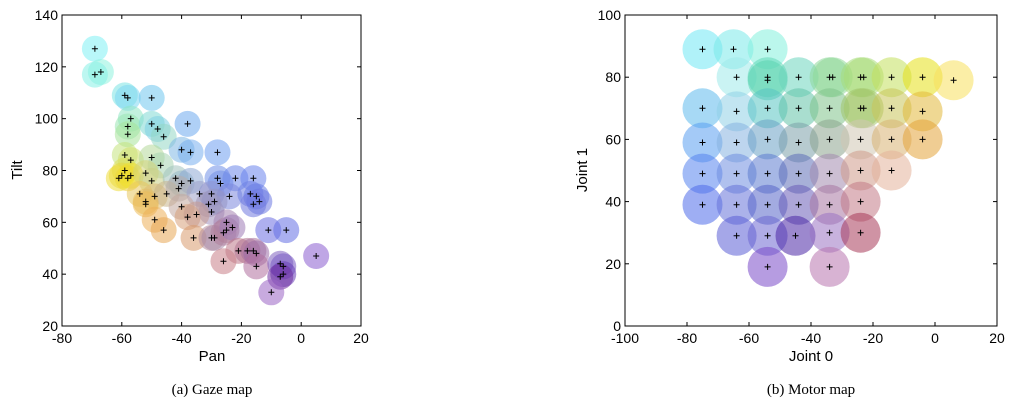  What do you see at coordinates (122, 338) in the screenshot?
I see `gaze-map-x-tick-label: -60` at bounding box center [122, 338].